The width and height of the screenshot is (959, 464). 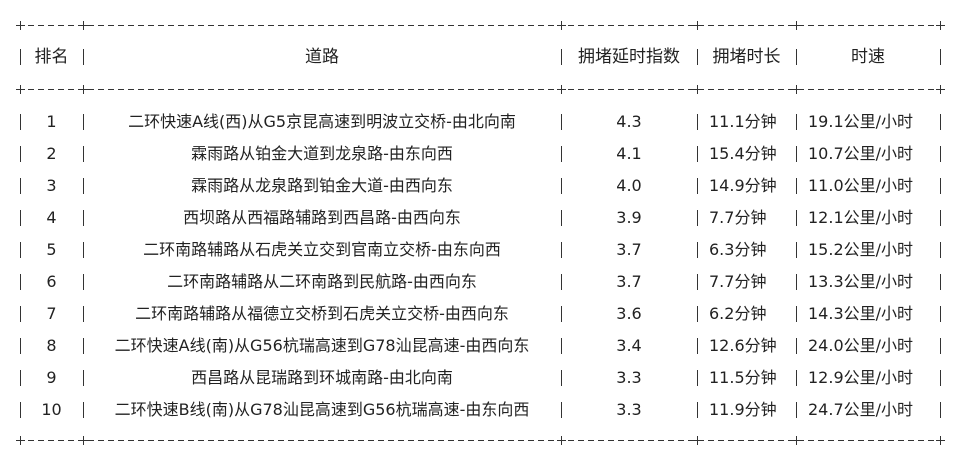 What do you see at coordinates (479, 282) in the screenshot?
I see `table-row: 6 二环南路辅路从二环南路到民航路-由西向东 3.7 7.7分钟 13.3公里/小时` at bounding box center [479, 282].